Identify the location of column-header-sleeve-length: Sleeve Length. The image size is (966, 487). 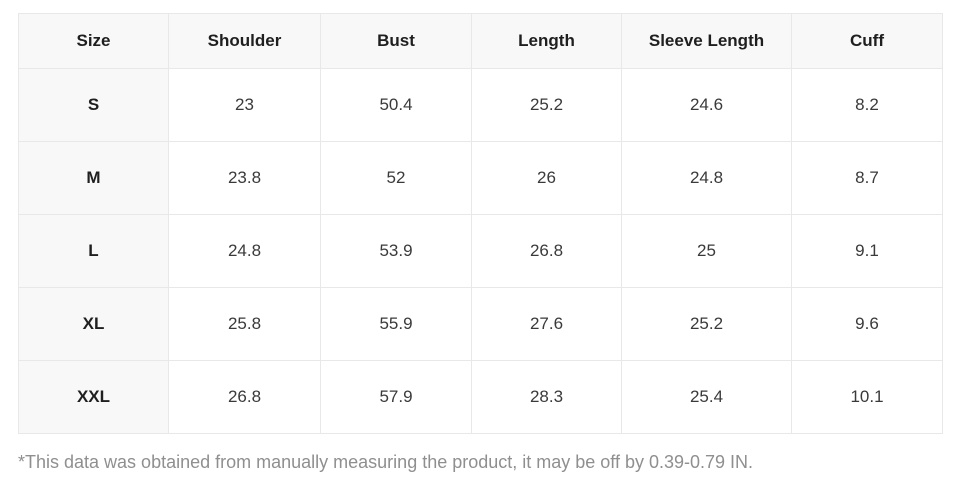
(706, 41).